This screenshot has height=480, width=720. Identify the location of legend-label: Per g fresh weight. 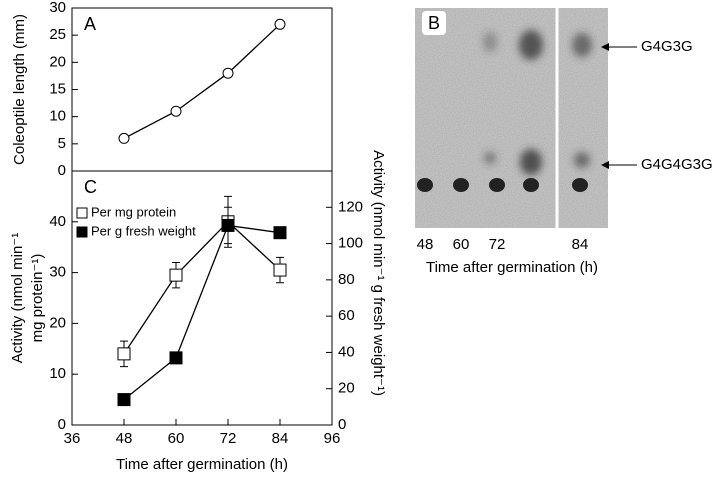
(143, 230).